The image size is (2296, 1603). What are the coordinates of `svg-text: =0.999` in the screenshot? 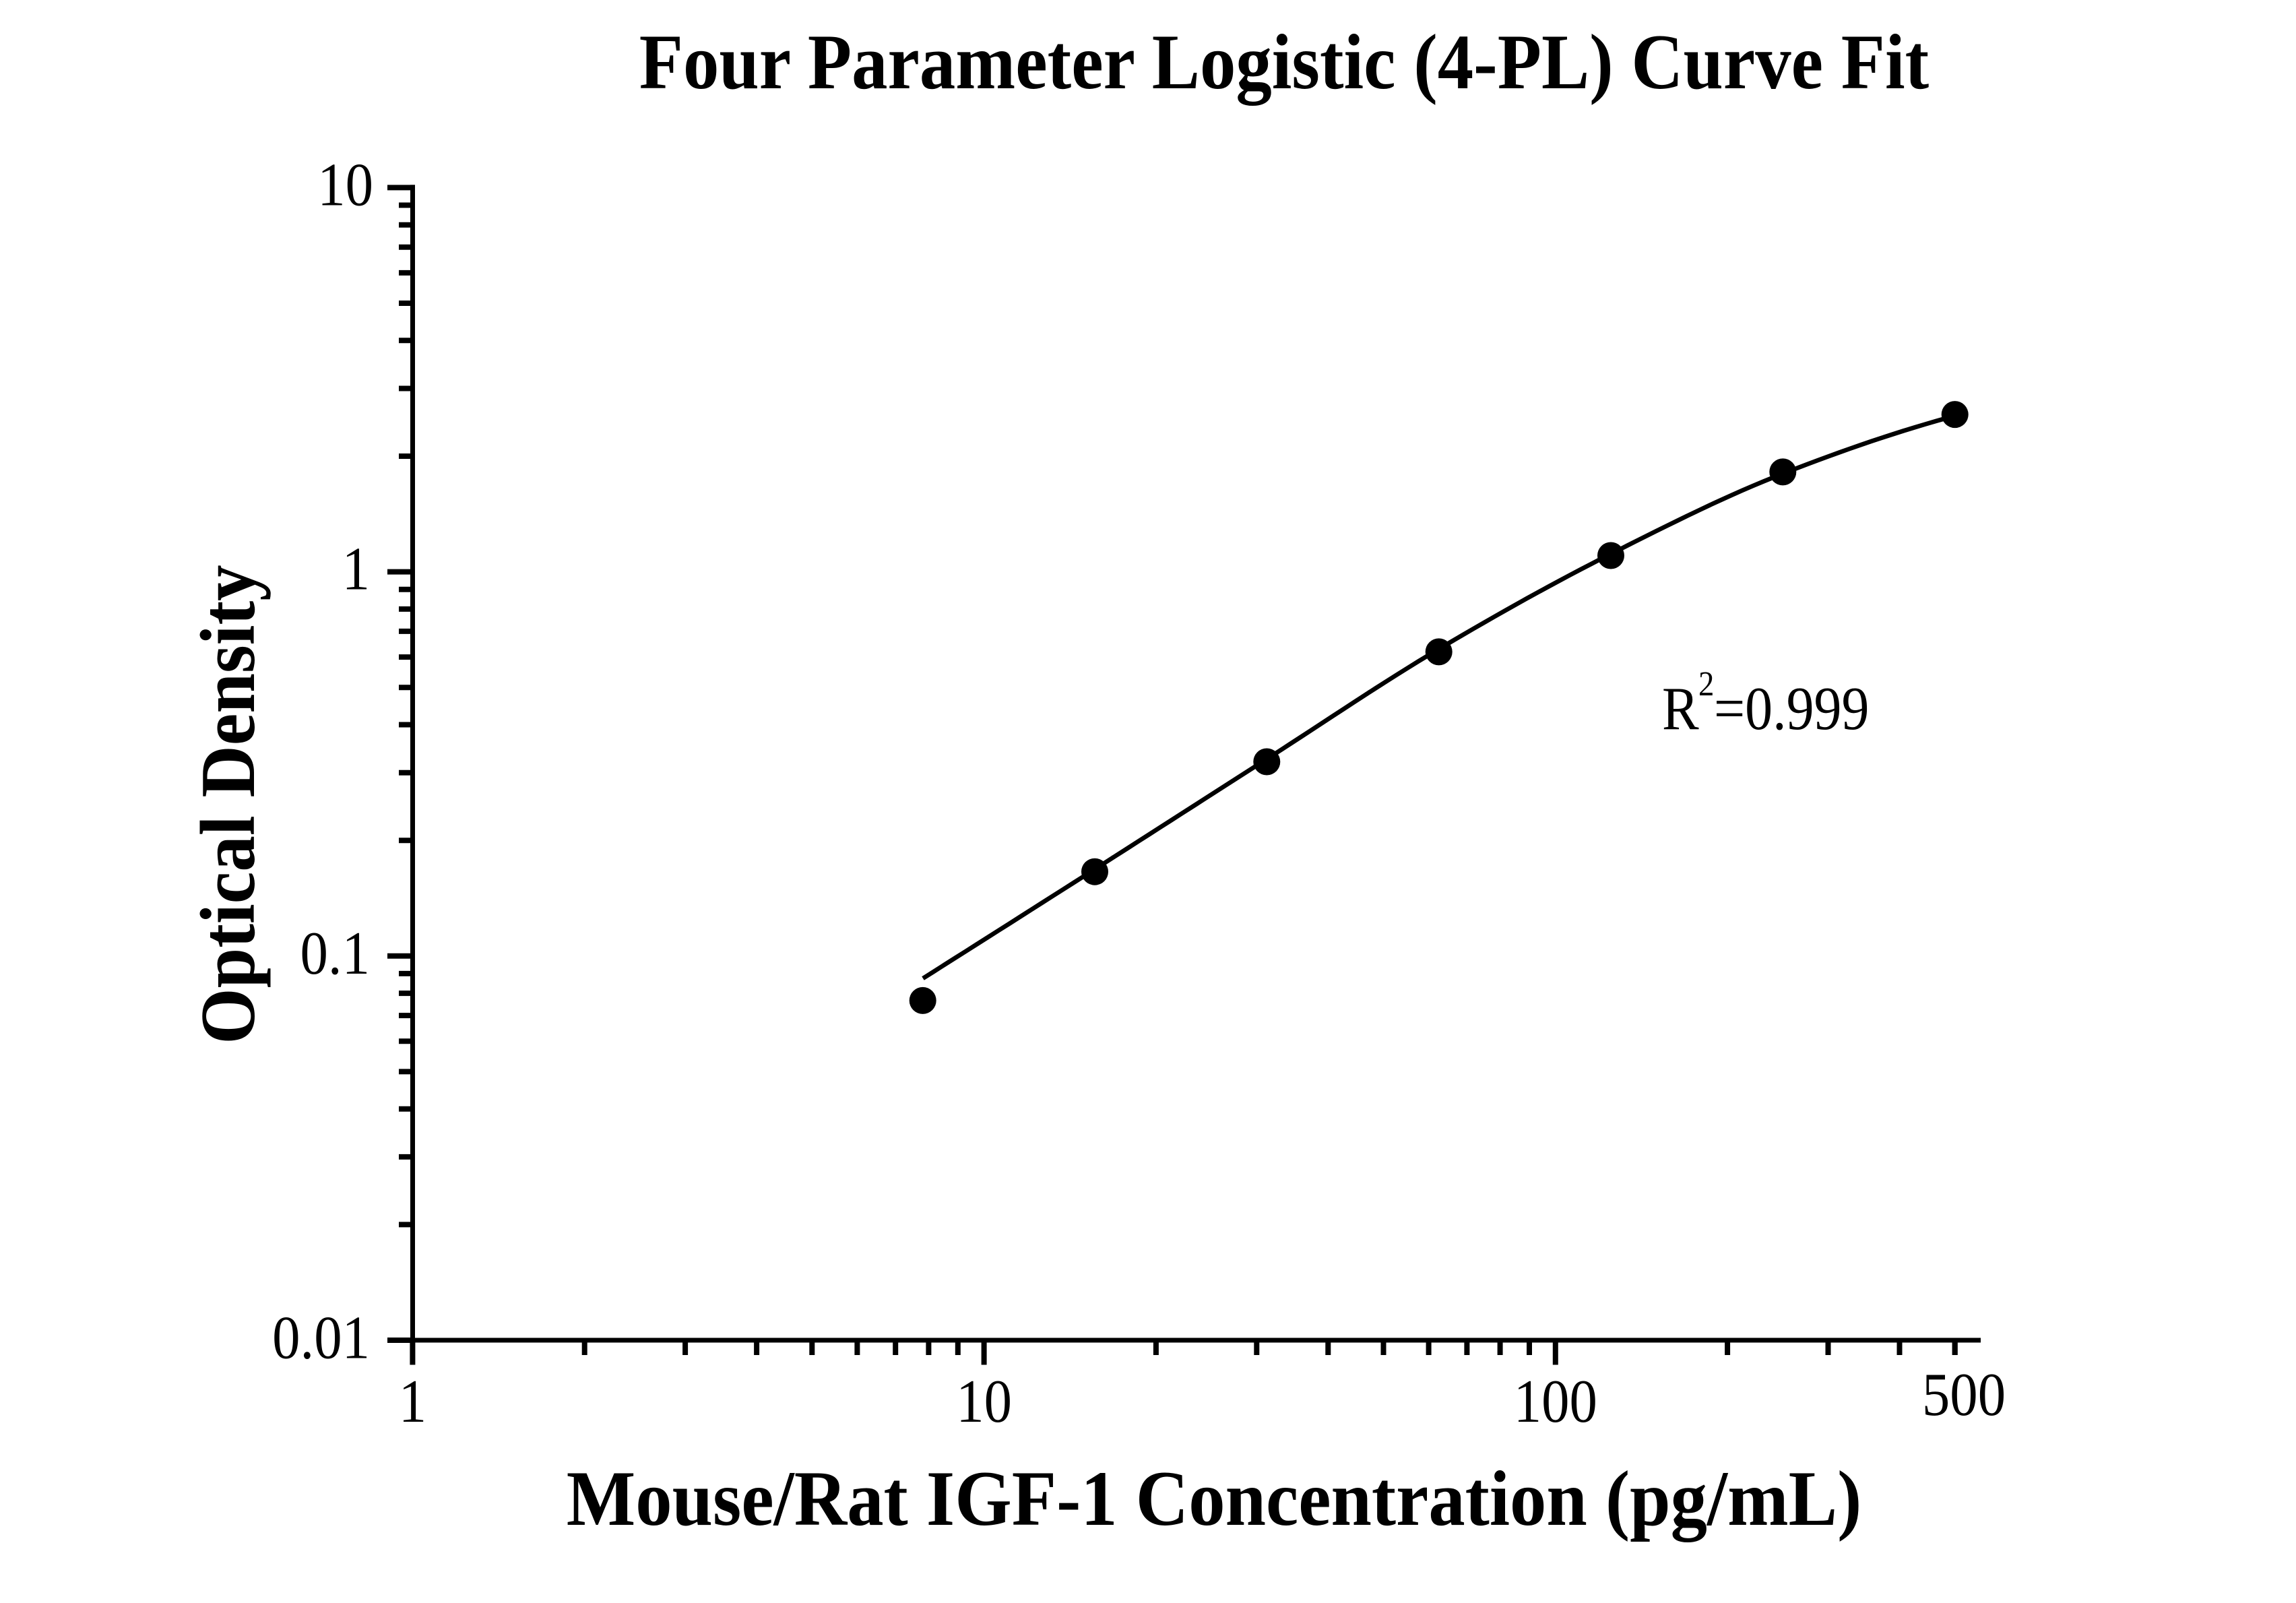 It's located at (1791, 708).